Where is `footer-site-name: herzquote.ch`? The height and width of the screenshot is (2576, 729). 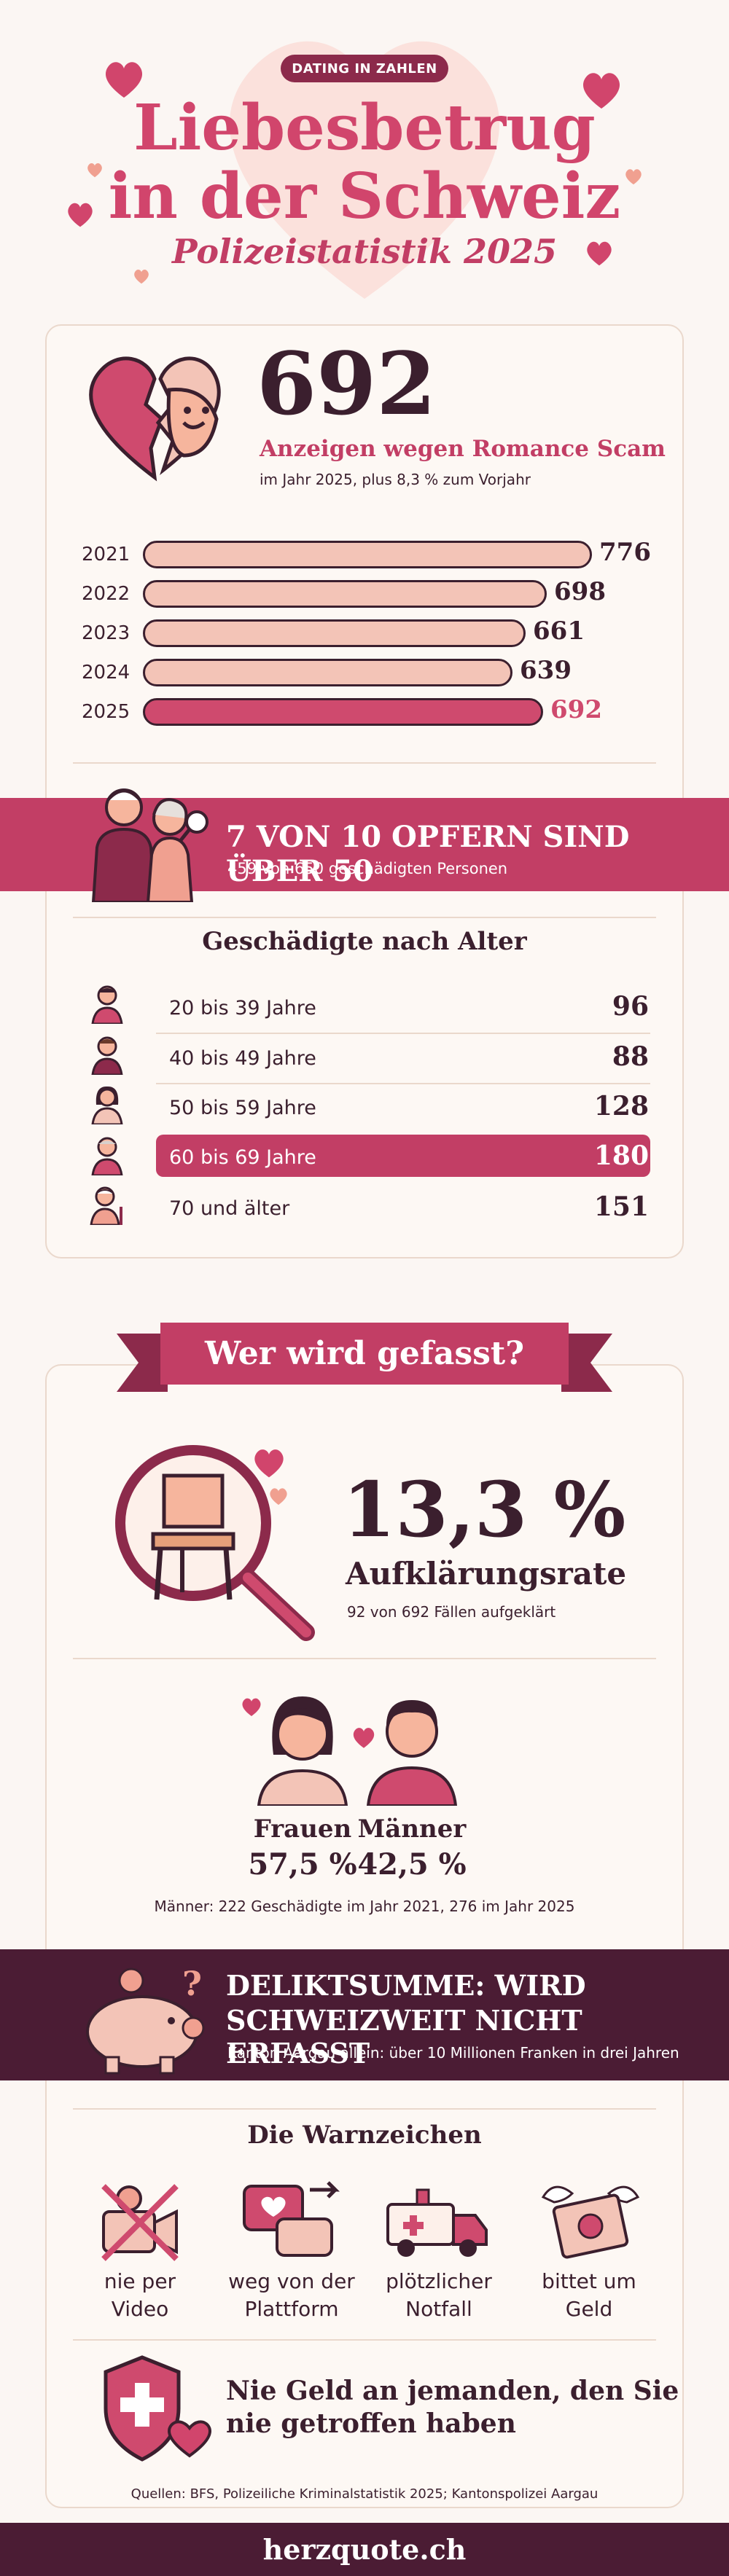 footer-site-name: herzquote.ch is located at coordinates (364, 2549).